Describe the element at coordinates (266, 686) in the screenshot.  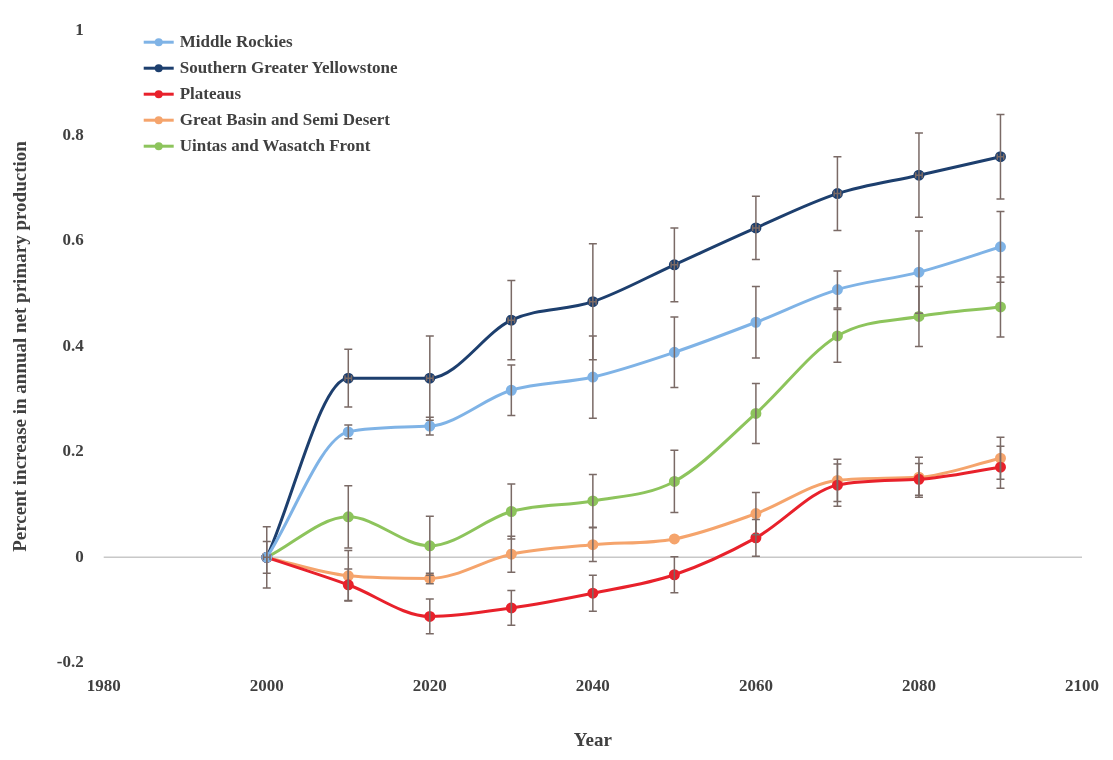
I see `x-tick-label: 2000` at that location.